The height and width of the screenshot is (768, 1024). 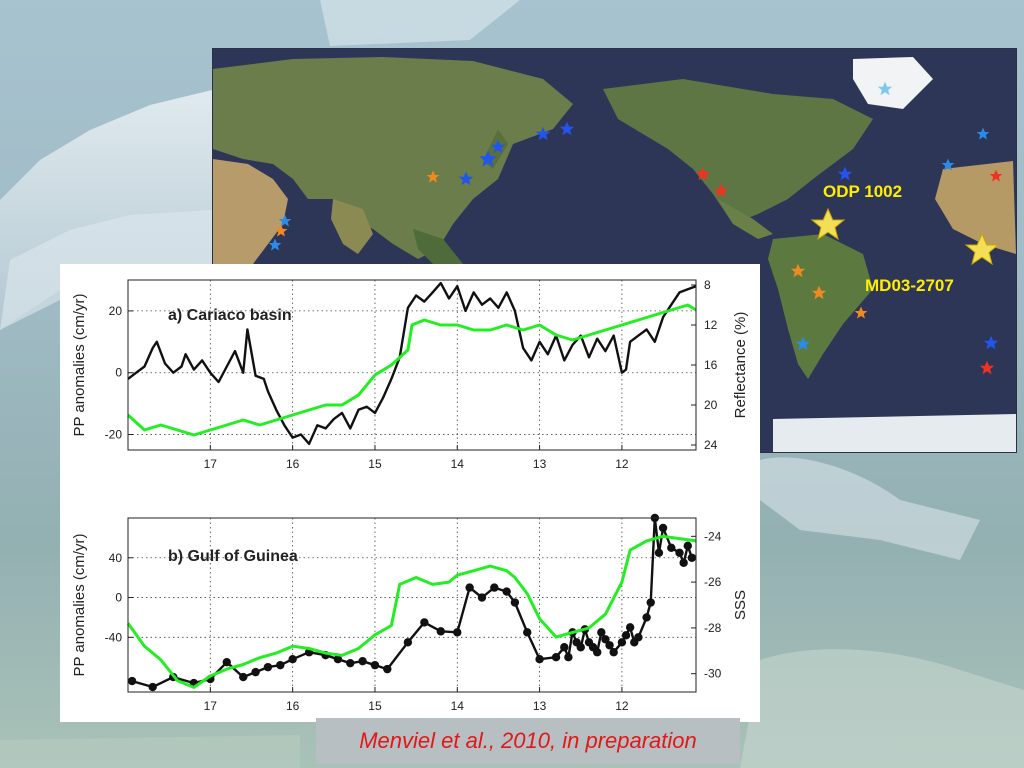 I want to click on chart-a-xtick-label: 12, so click(x=622, y=464).